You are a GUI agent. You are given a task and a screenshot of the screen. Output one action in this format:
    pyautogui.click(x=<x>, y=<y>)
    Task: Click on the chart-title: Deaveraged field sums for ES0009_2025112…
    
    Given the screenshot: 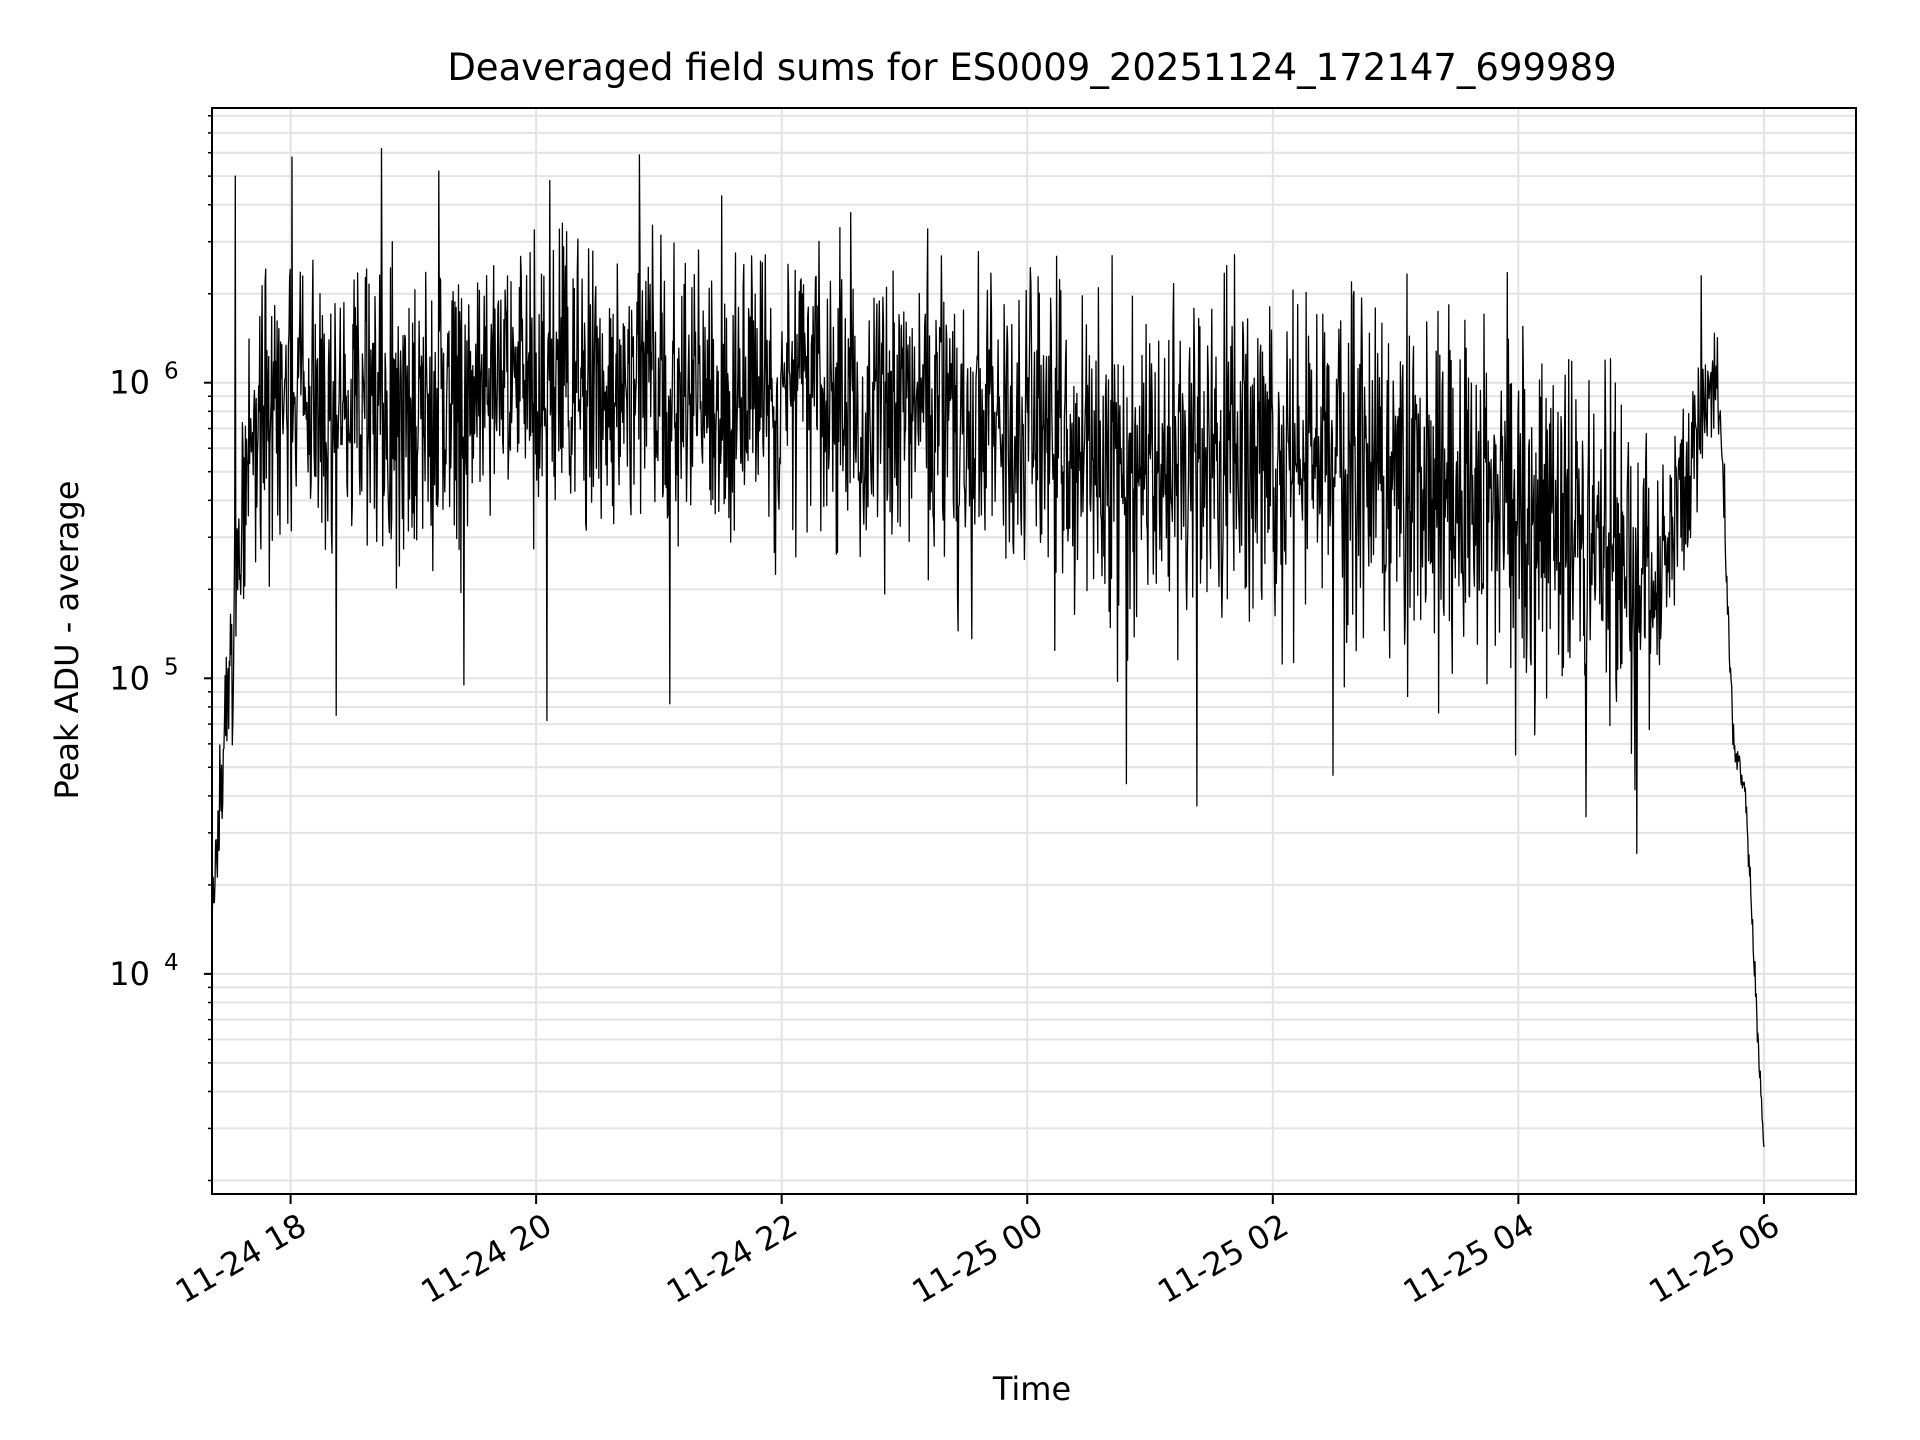 What is the action you would take?
    pyautogui.click(x=1031, y=67)
    